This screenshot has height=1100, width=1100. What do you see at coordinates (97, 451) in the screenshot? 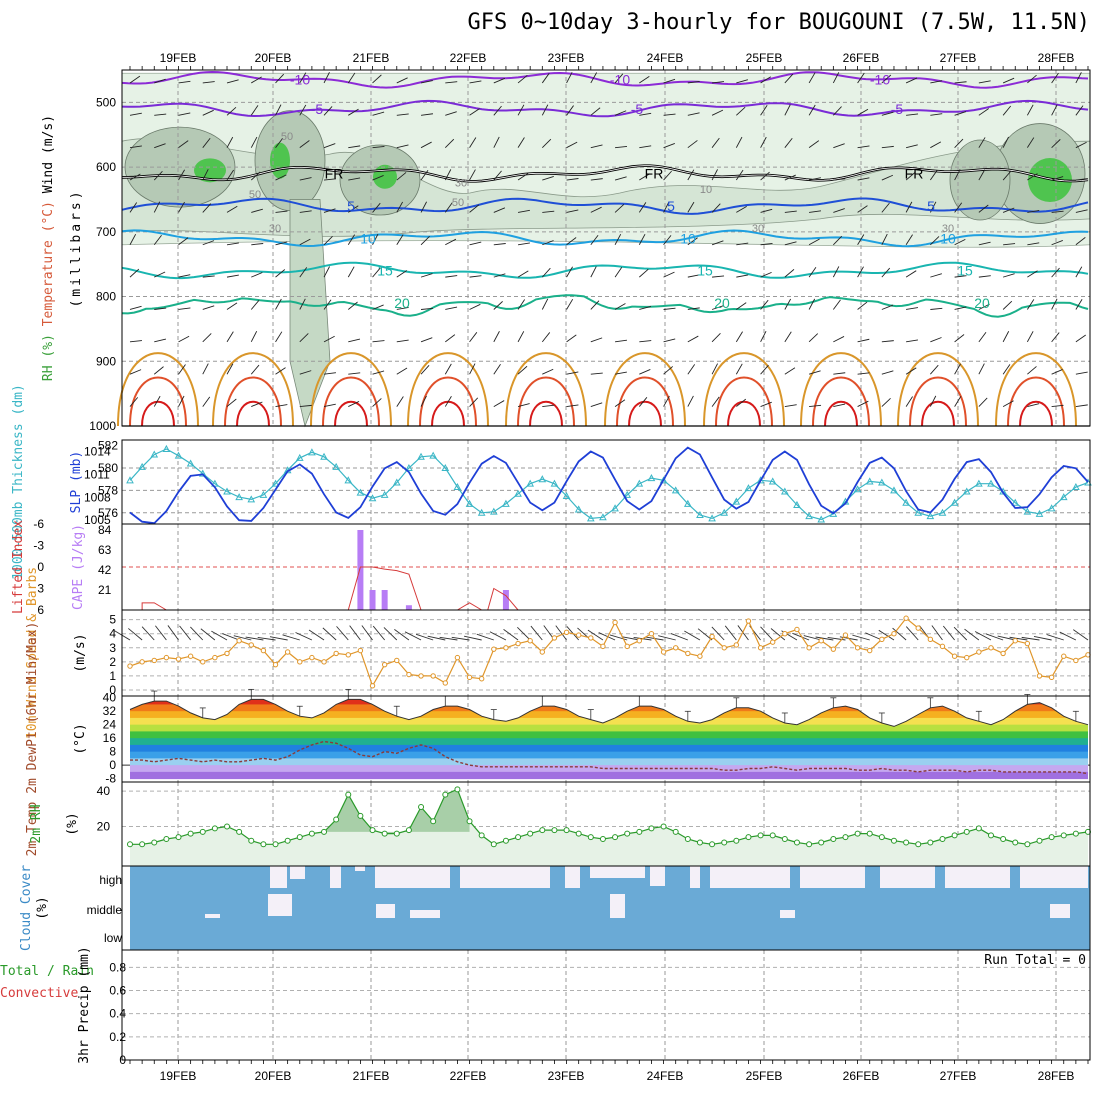
I see `slp-tick: 1014` at bounding box center [97, 451].